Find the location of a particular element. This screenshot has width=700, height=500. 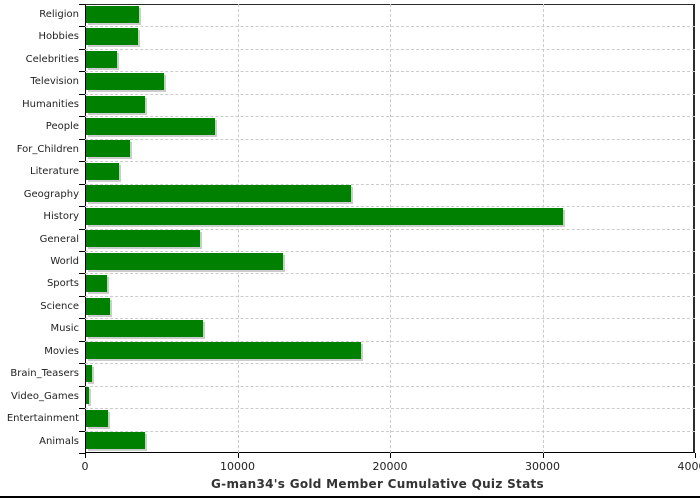

bar-science is located at coordinates (98, 306).